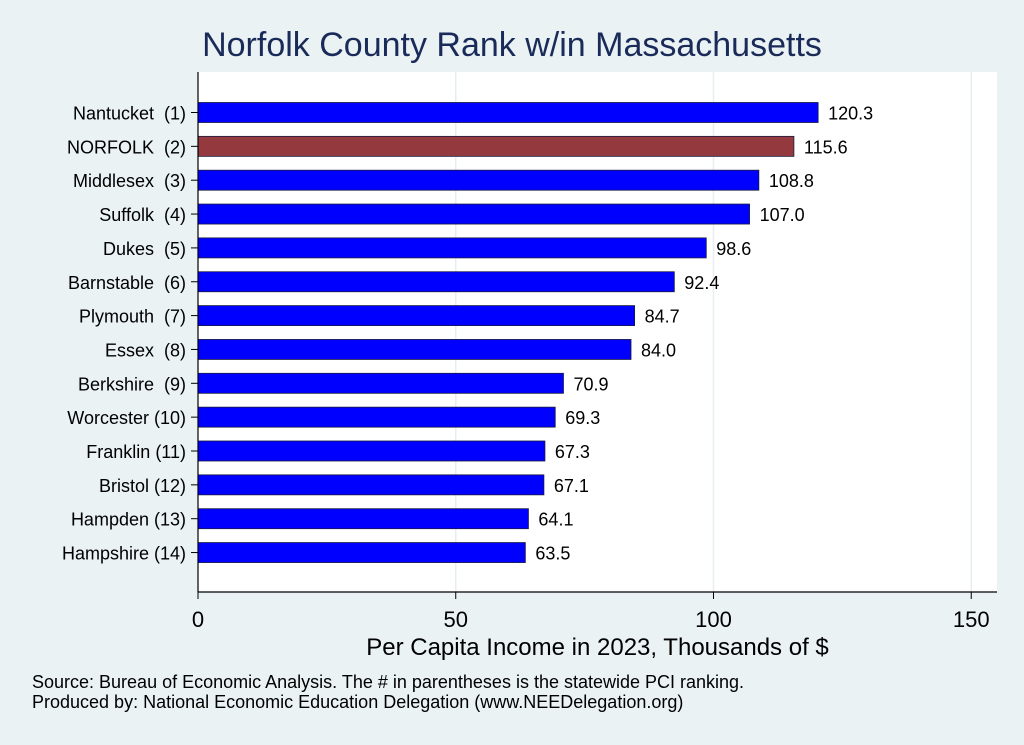 This screenshot has width=1024, height=745. What do you see at coordinates (791, 181) in the screenshot?
I see `bar-value-label: 108.8` at bounding box center [791, 181].